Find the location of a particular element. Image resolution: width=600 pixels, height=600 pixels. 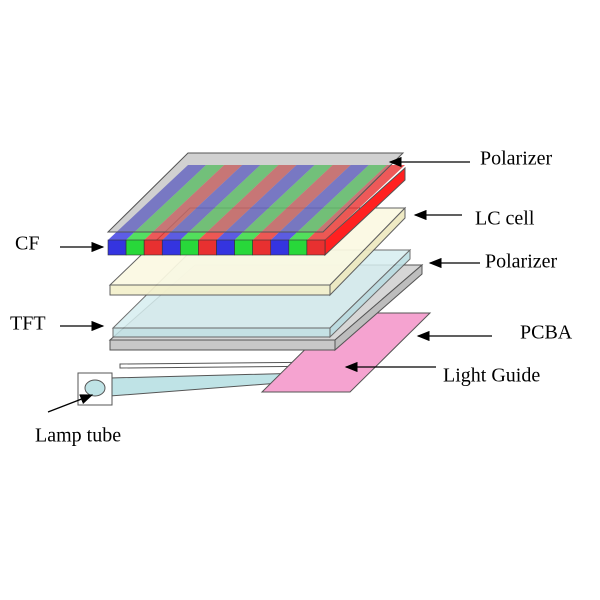

label: TFT is located at coordinates (28, 324).